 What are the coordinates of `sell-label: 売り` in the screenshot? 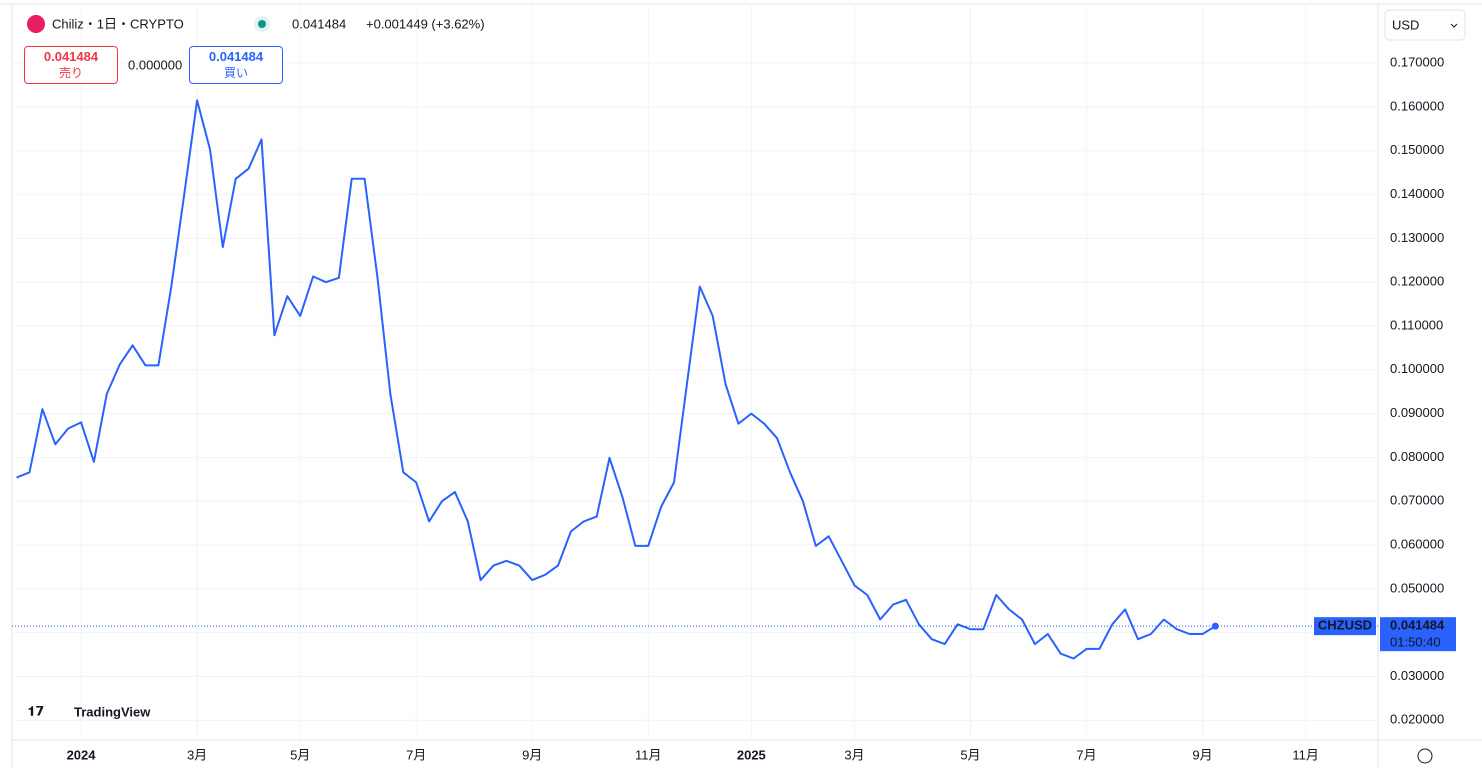 It's located at (70, 73).